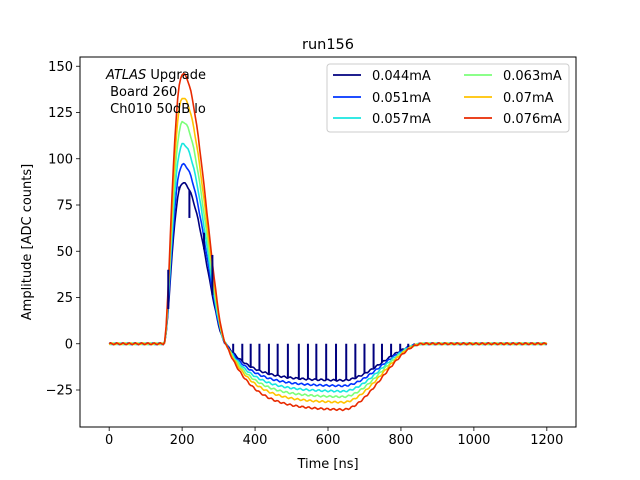  Describe the element at coordinates (401, 440) in the screenshot. I see `x-tick-label: 800` at that location.